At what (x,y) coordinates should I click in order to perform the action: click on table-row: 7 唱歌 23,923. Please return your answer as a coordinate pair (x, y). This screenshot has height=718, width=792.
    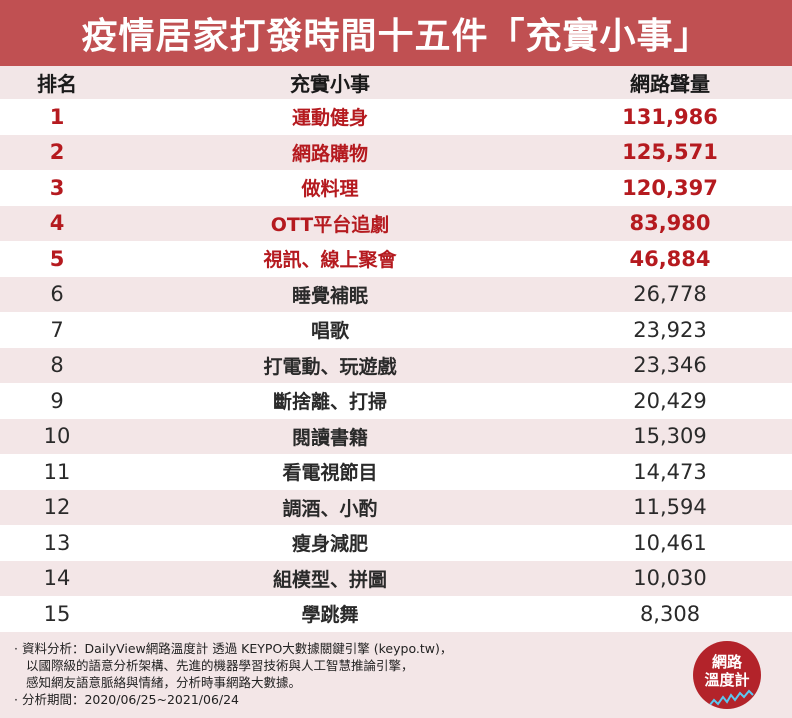
    Looking at the image, I should click on (396, 330).